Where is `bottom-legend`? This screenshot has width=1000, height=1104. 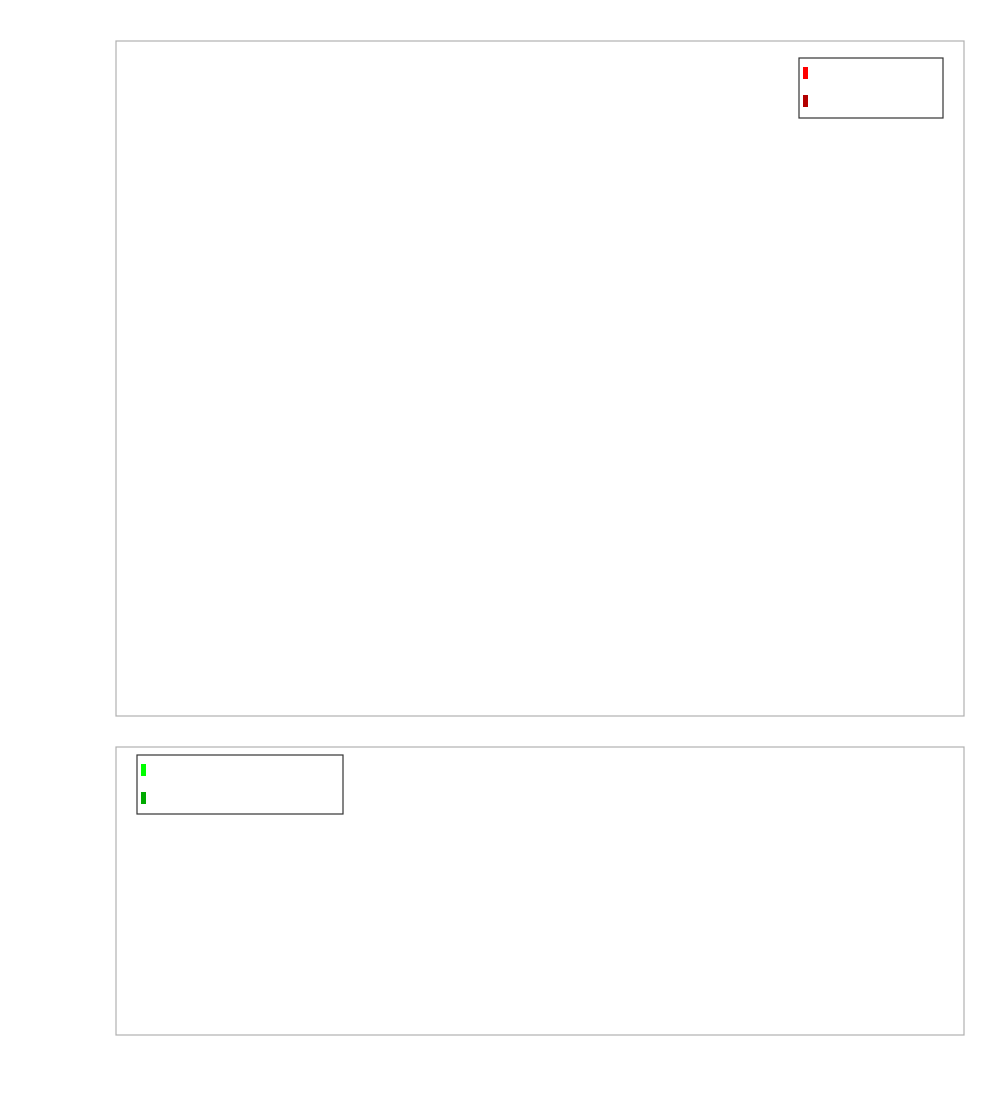
bottom-legend is located at coordinates (240, 784).